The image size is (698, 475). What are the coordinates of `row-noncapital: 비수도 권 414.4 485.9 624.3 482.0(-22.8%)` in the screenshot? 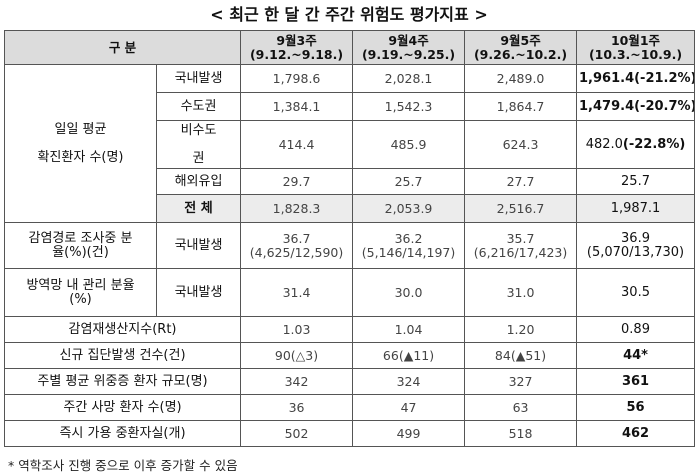 It's located at (350, 144).